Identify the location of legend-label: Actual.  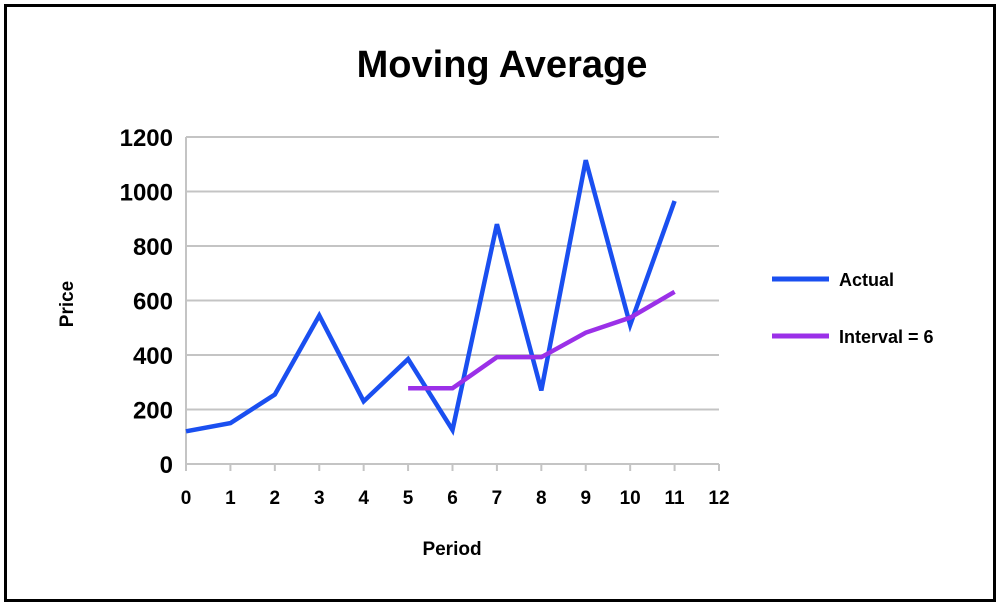
(866, 280).